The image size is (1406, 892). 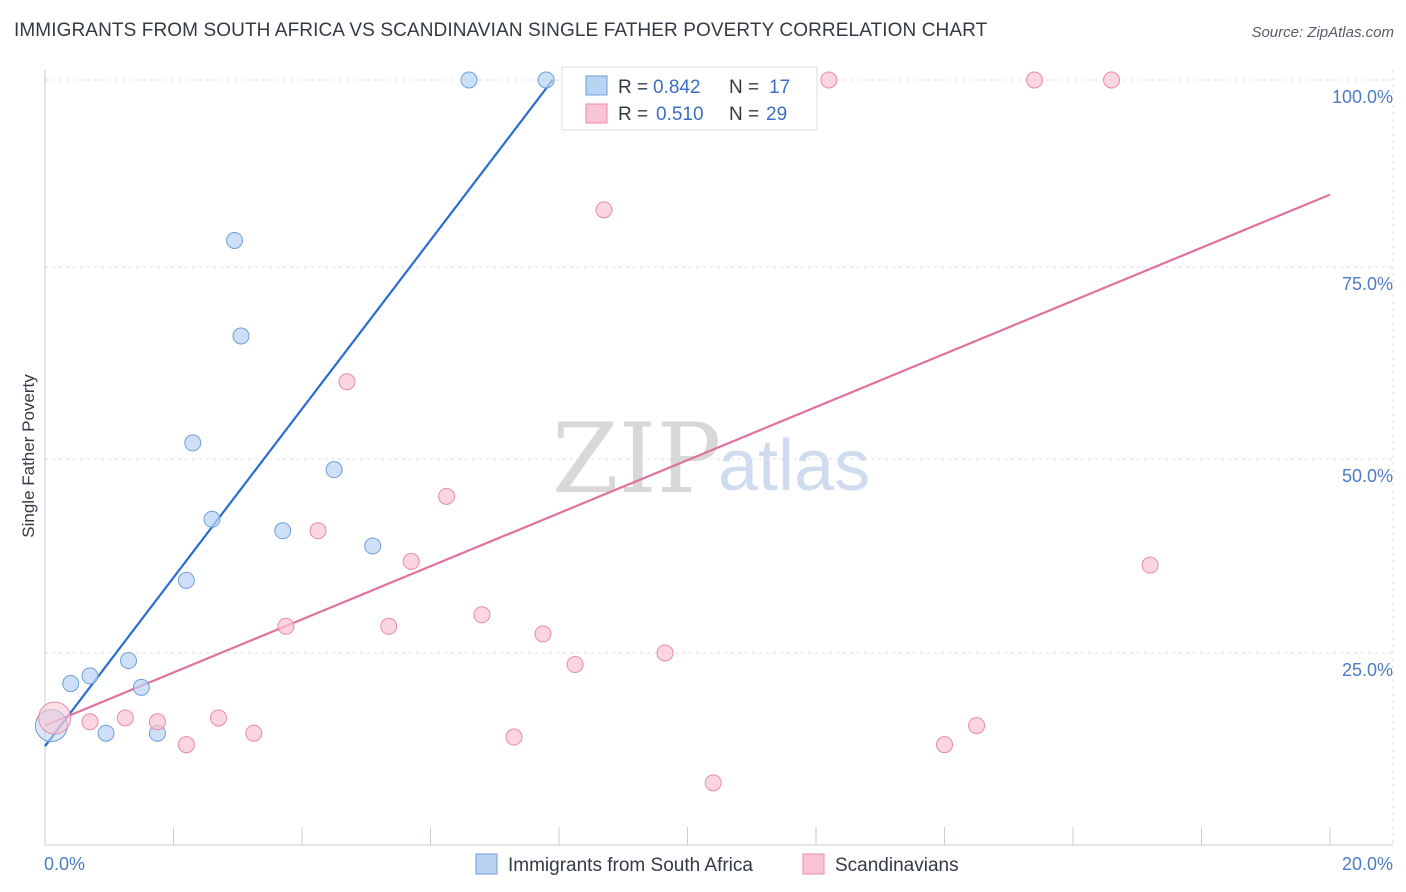 What do you see at coordinates (744, 114) in the screenshot?
I see `legend-n-label-2: N =` at bounding box center [744, 114].